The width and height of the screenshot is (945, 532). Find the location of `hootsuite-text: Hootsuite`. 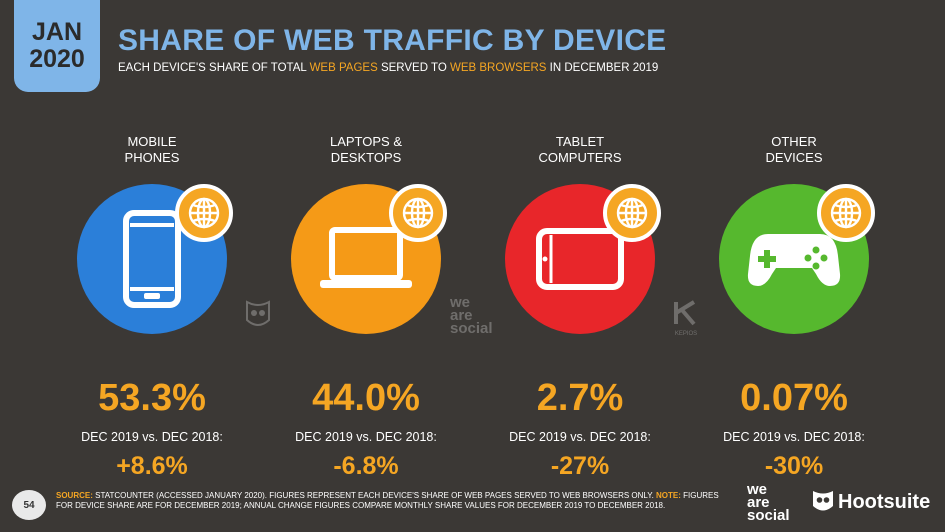

hootsuite-text: Hootsuite is located at coordinates (884, 501).